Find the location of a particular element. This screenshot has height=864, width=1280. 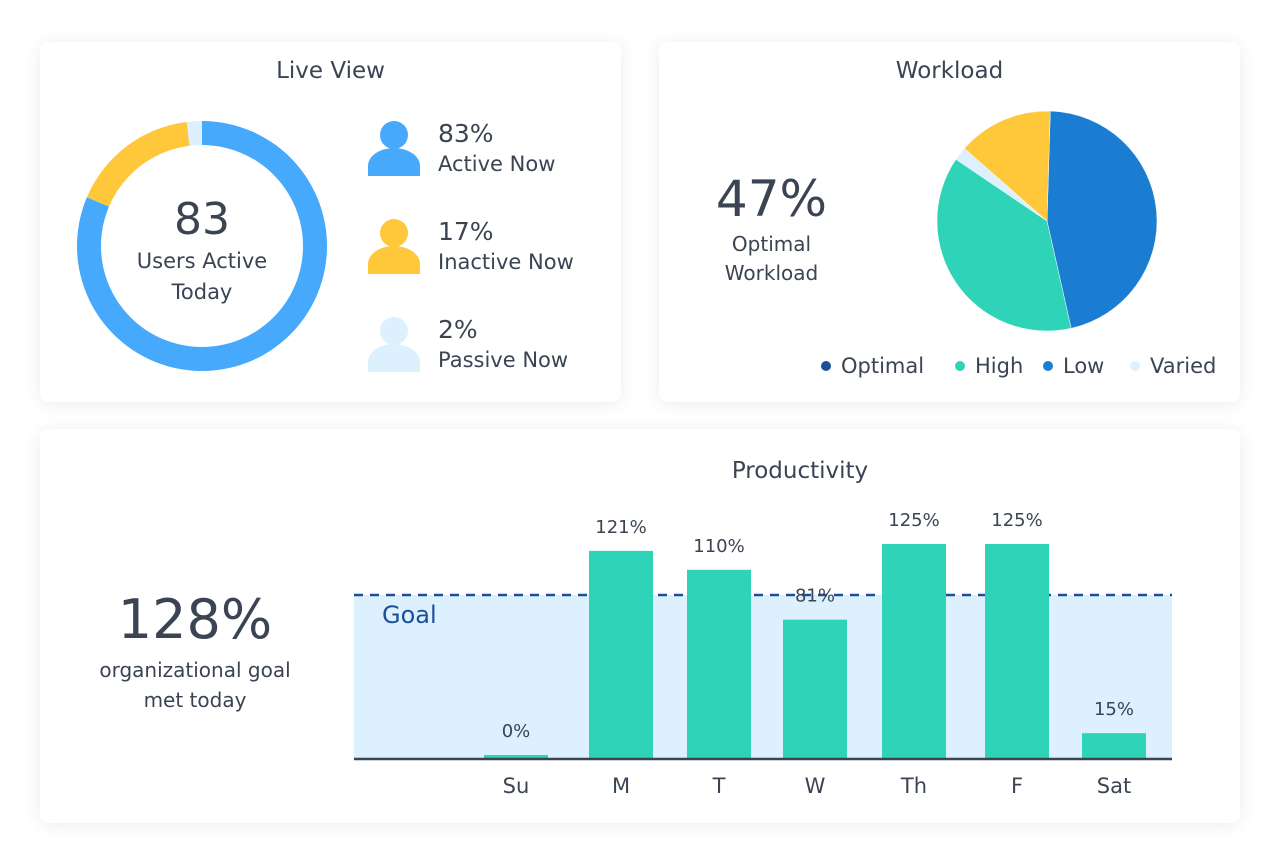

bar-th is located at coordinates (914, 651).